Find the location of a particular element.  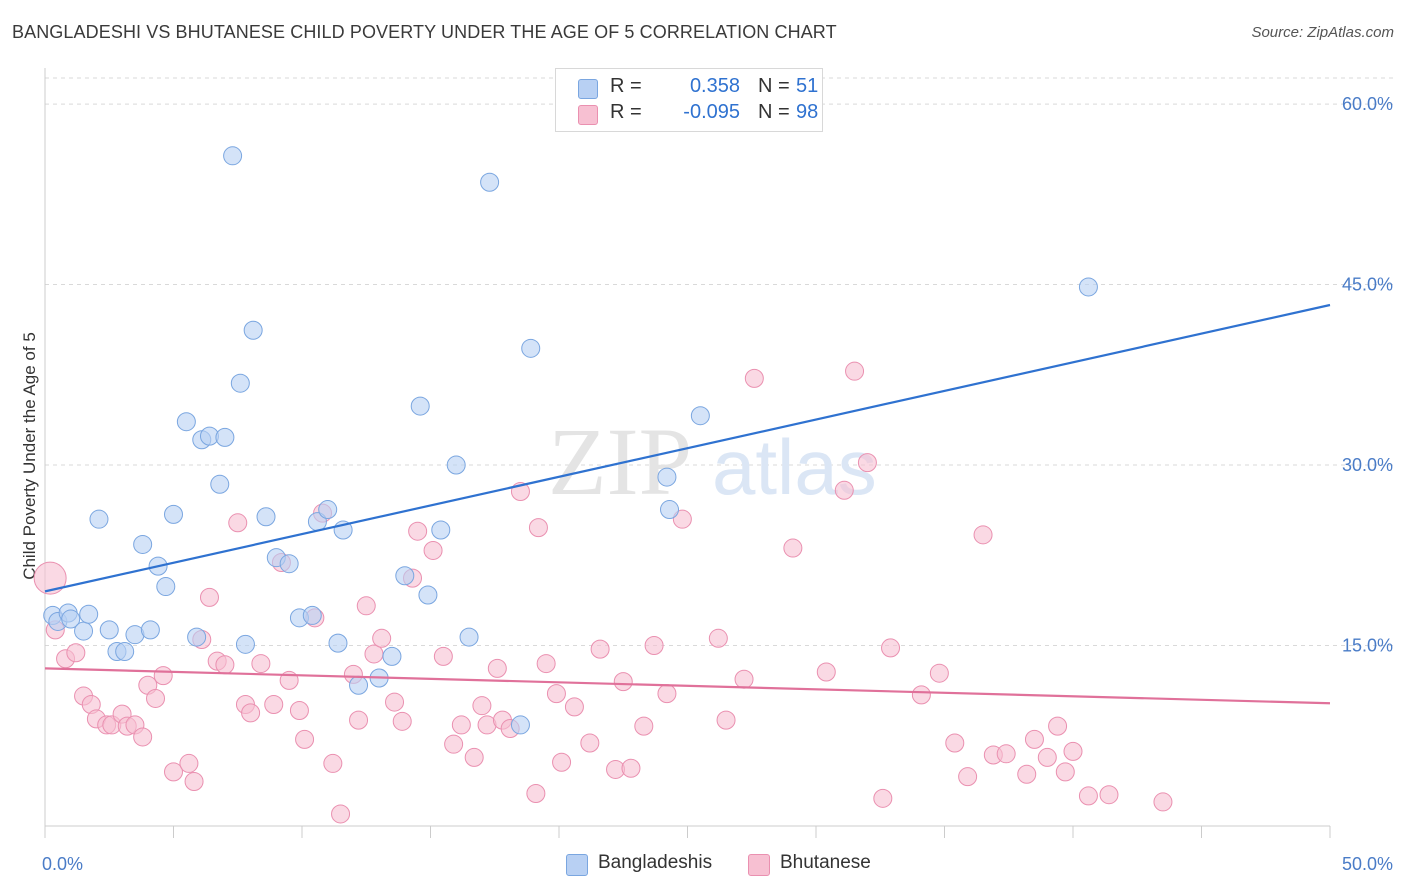

series-legend: Bangladeshis Bhutanese is located at coordinates (703, 865).